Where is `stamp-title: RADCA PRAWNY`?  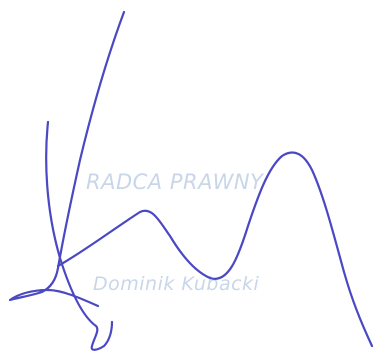 stamp-title: RADCA PRAWNY is located at coordinates (175, 182).